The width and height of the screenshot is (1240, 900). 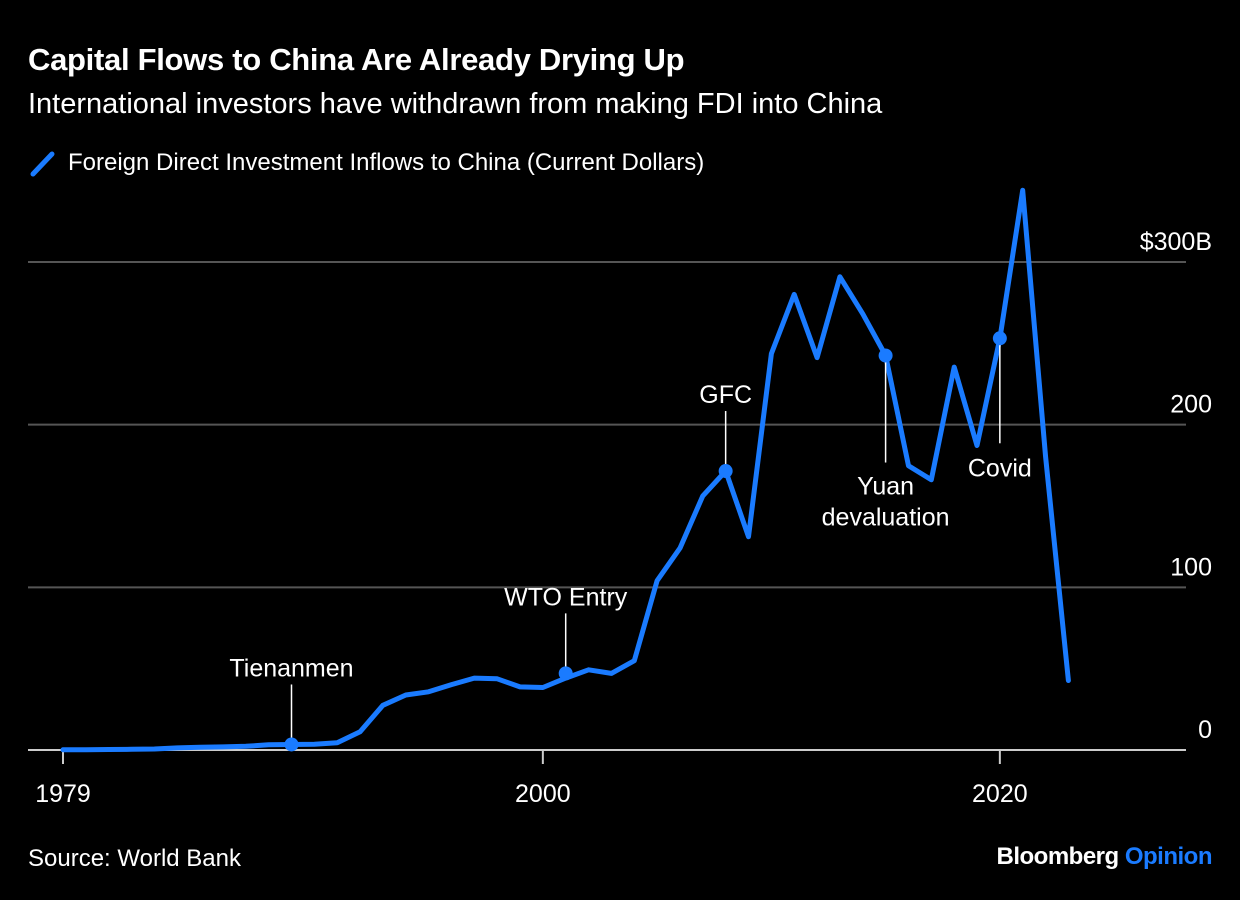 What do you see at coordinates (1176, 242) in the screenshot?
I see `y-tick-label-3: $300B` at bounding box center [1176, 242].